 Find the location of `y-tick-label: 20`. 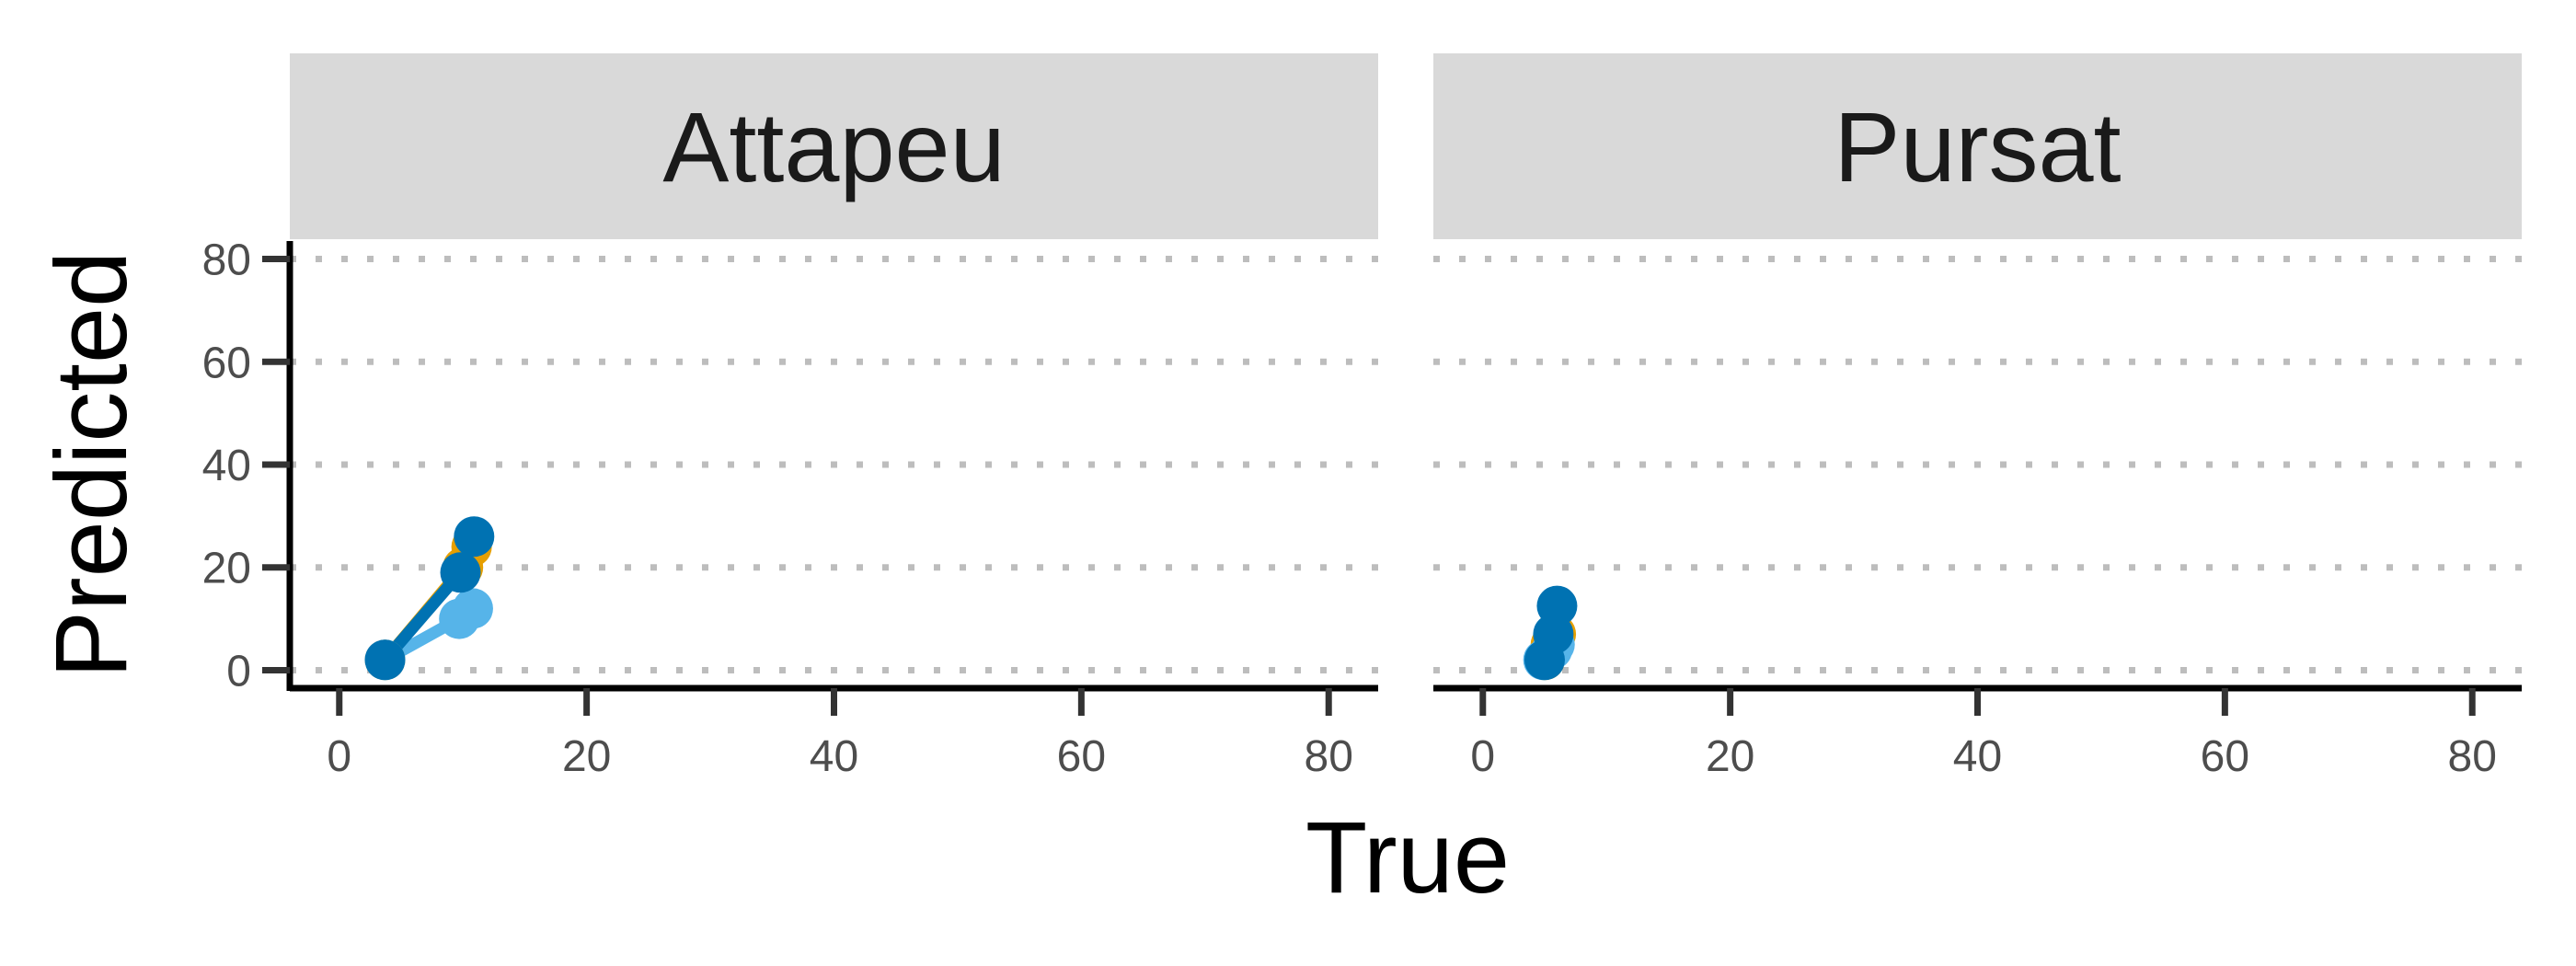

y-tick-label: 20 is located at coordinates (226, 569).